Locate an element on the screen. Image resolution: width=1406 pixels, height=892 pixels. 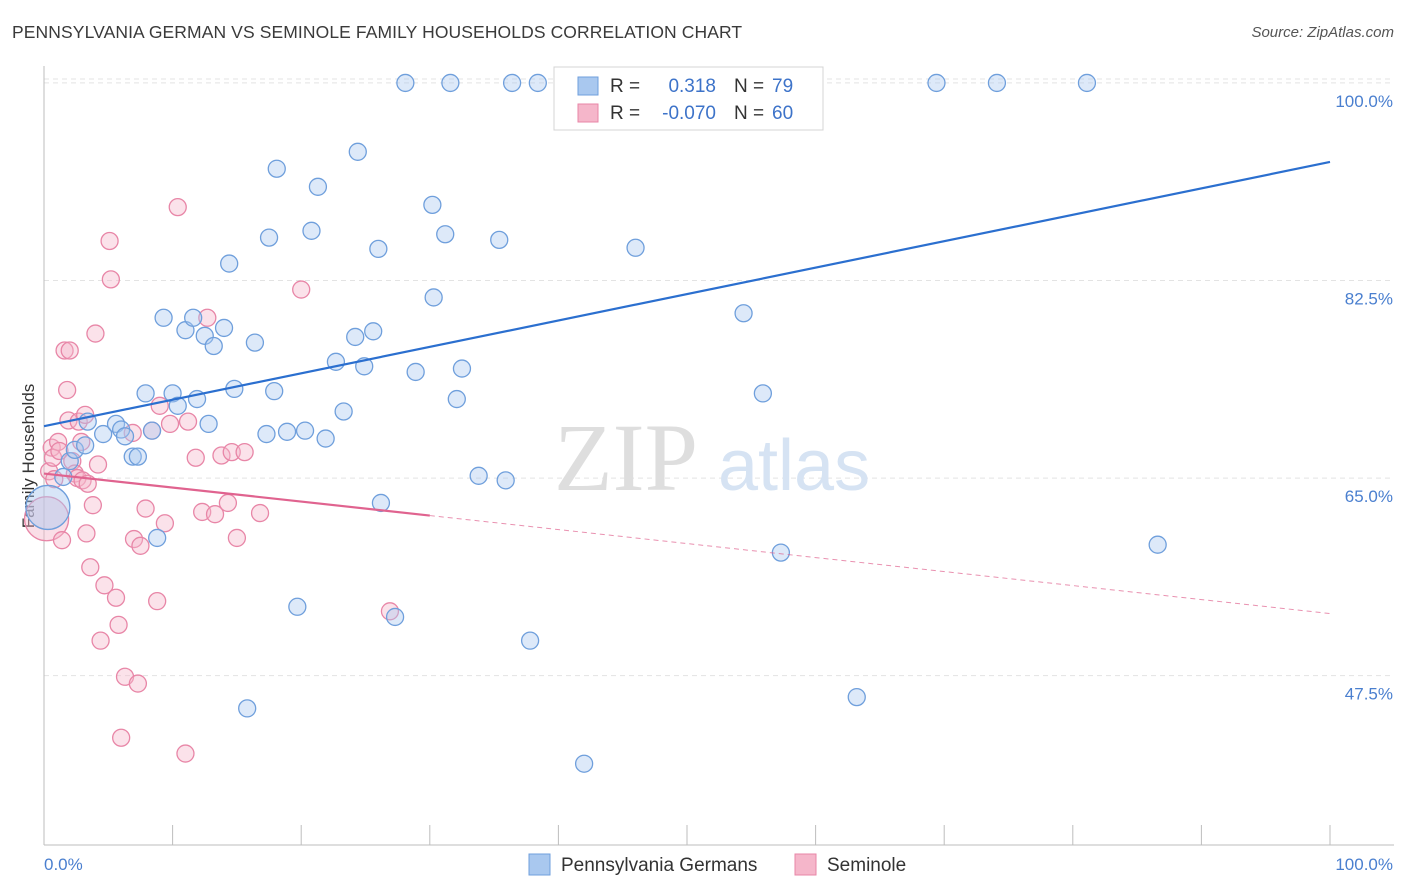
legend-label-pennsylvania-germans: Pennsylvania Germans is located at coordinates (659, 865).